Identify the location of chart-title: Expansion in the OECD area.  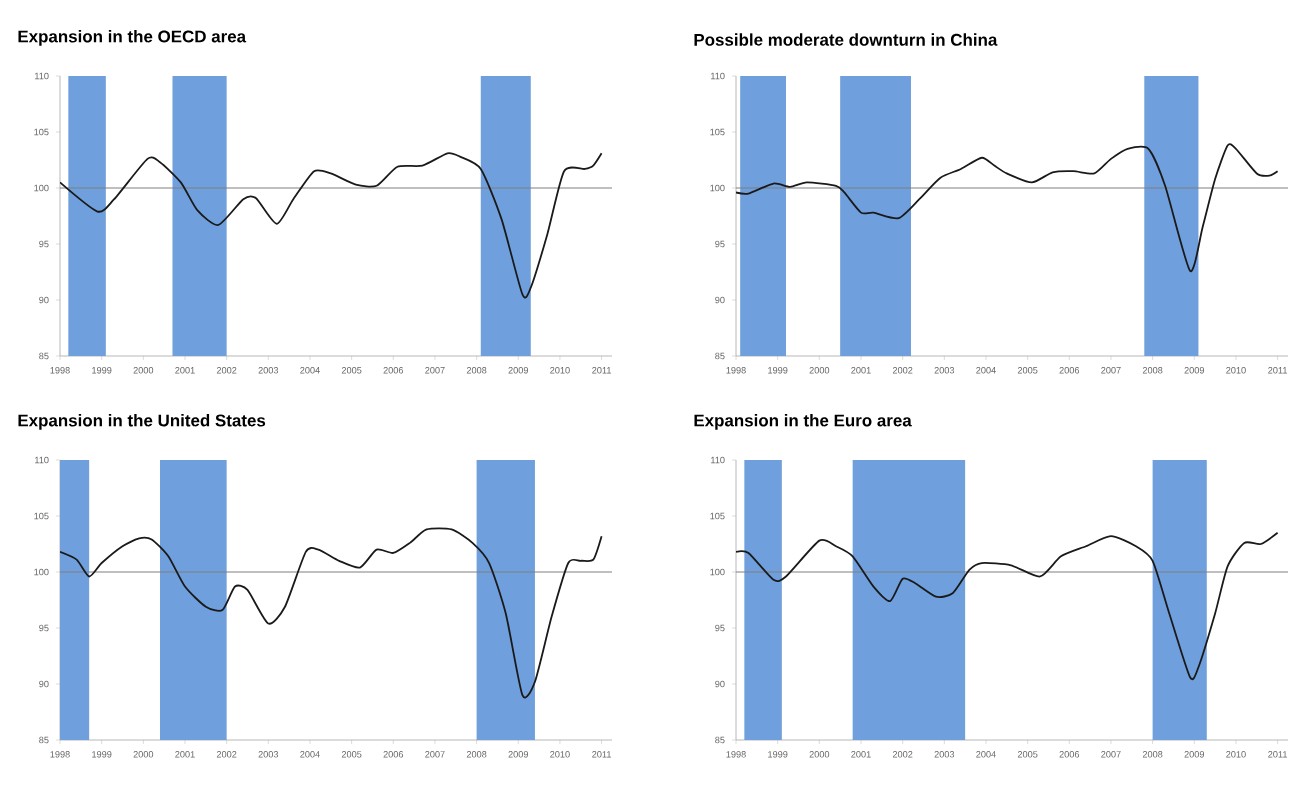
(132, 38).